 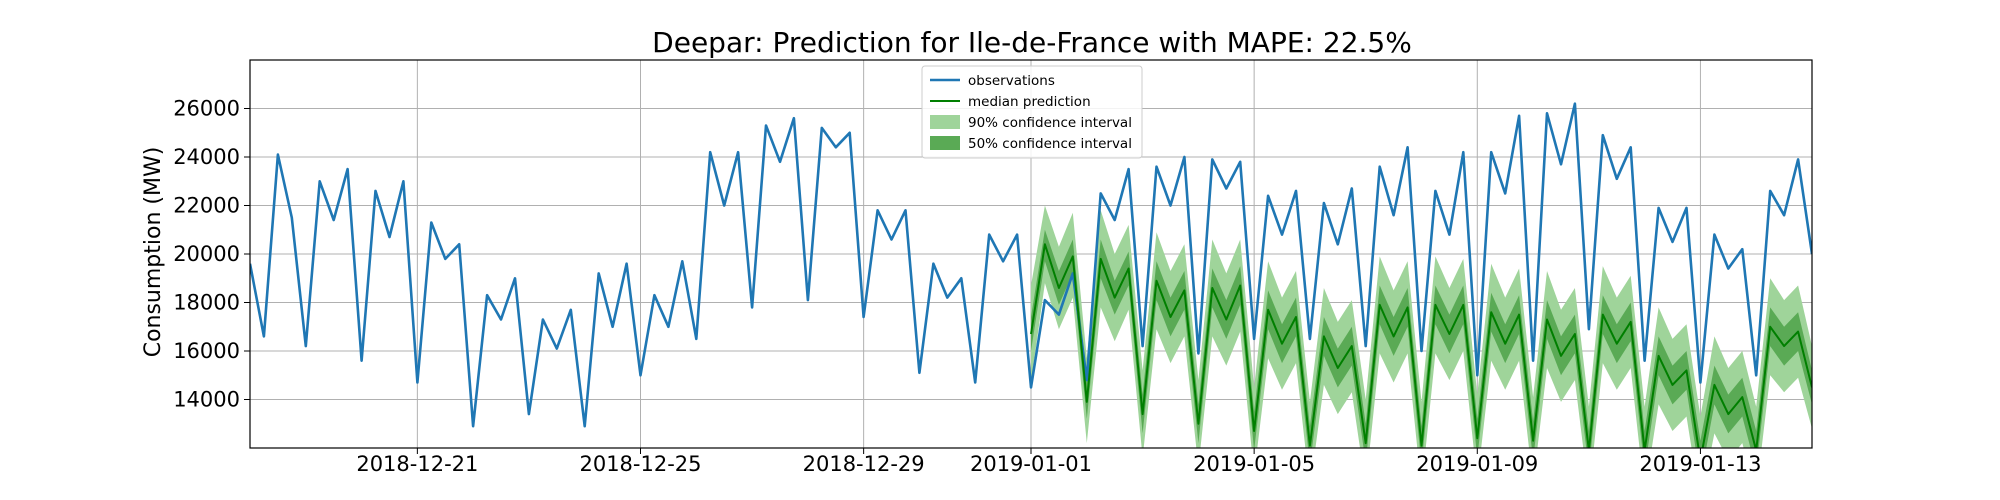 I want to click on y-tick-label: 18000, so click(x=206, y=303).